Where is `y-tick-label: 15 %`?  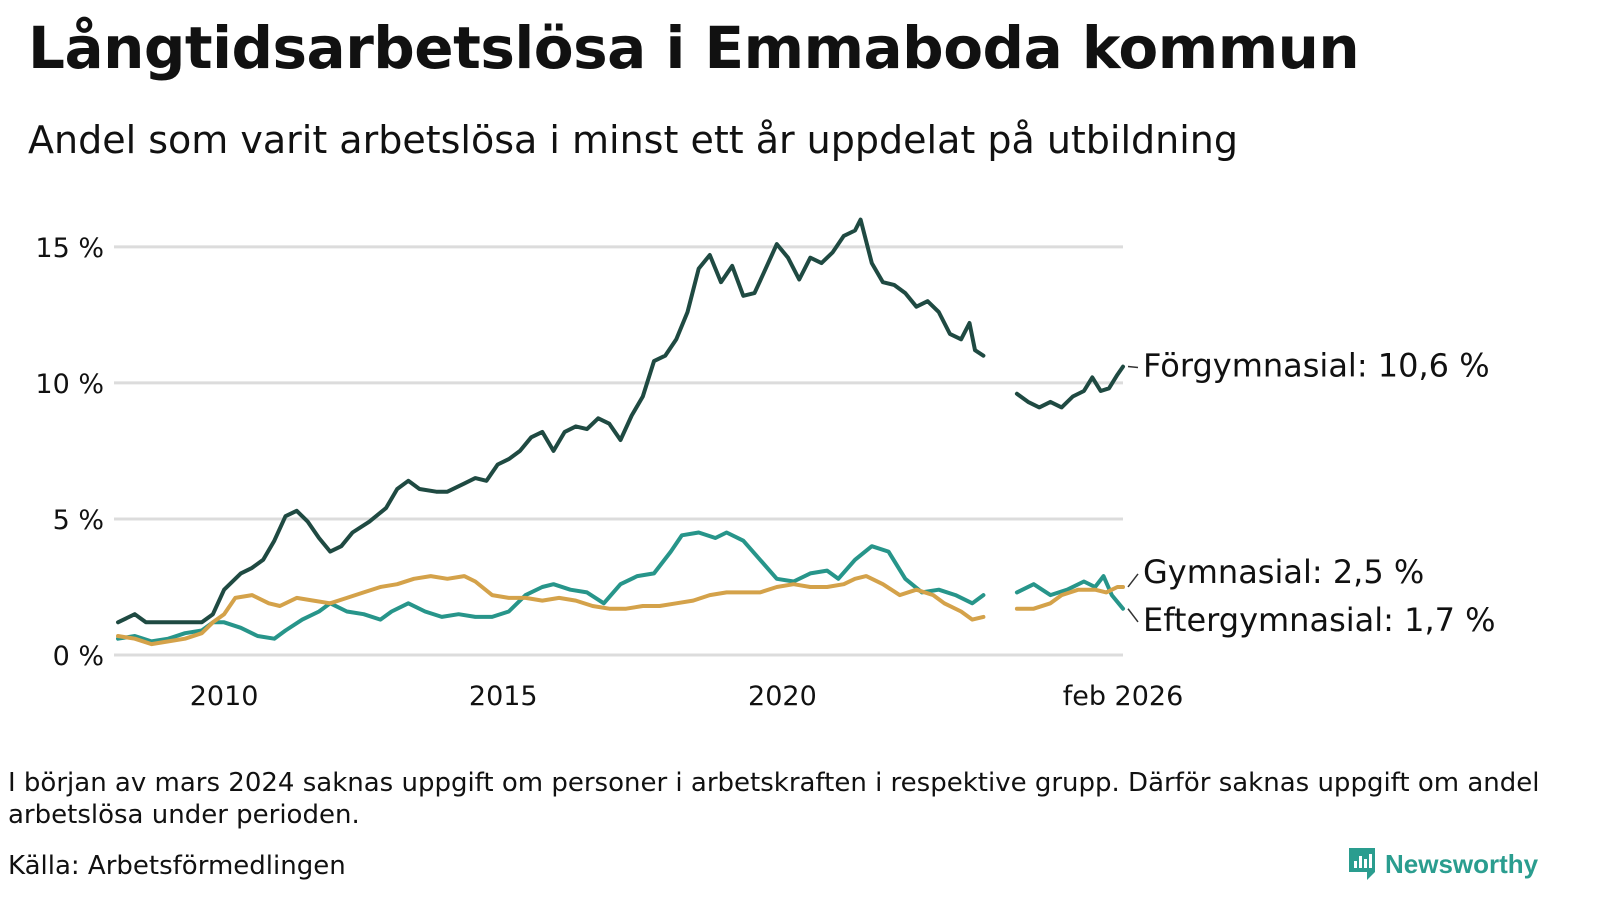 y-tick-label: 15 % is located at coordinates (69, 248).